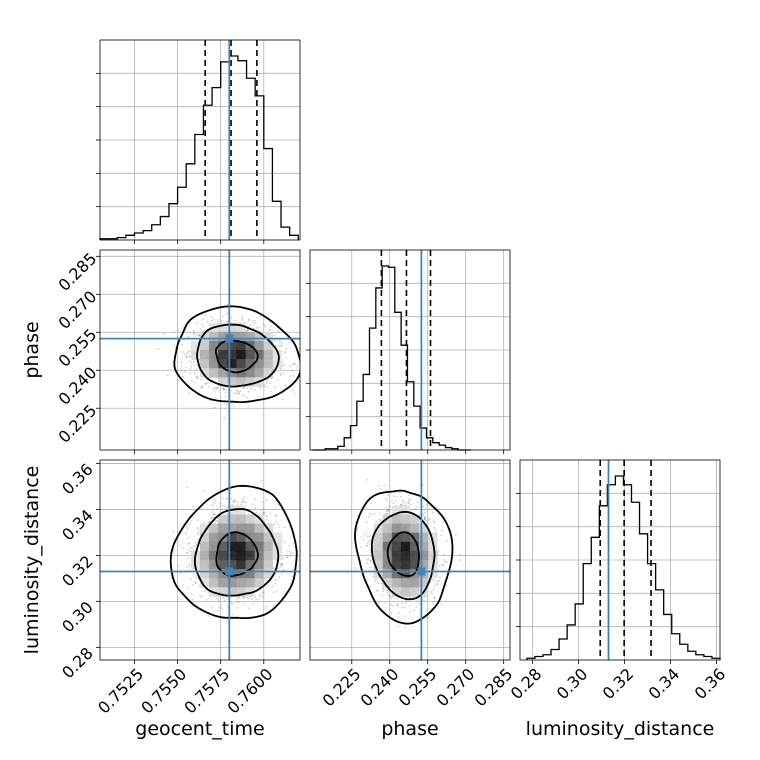 This screenshot has width=760, height=760. I want to click on density-luminosity_distance-vs-geocent_time, so click(233, 550).